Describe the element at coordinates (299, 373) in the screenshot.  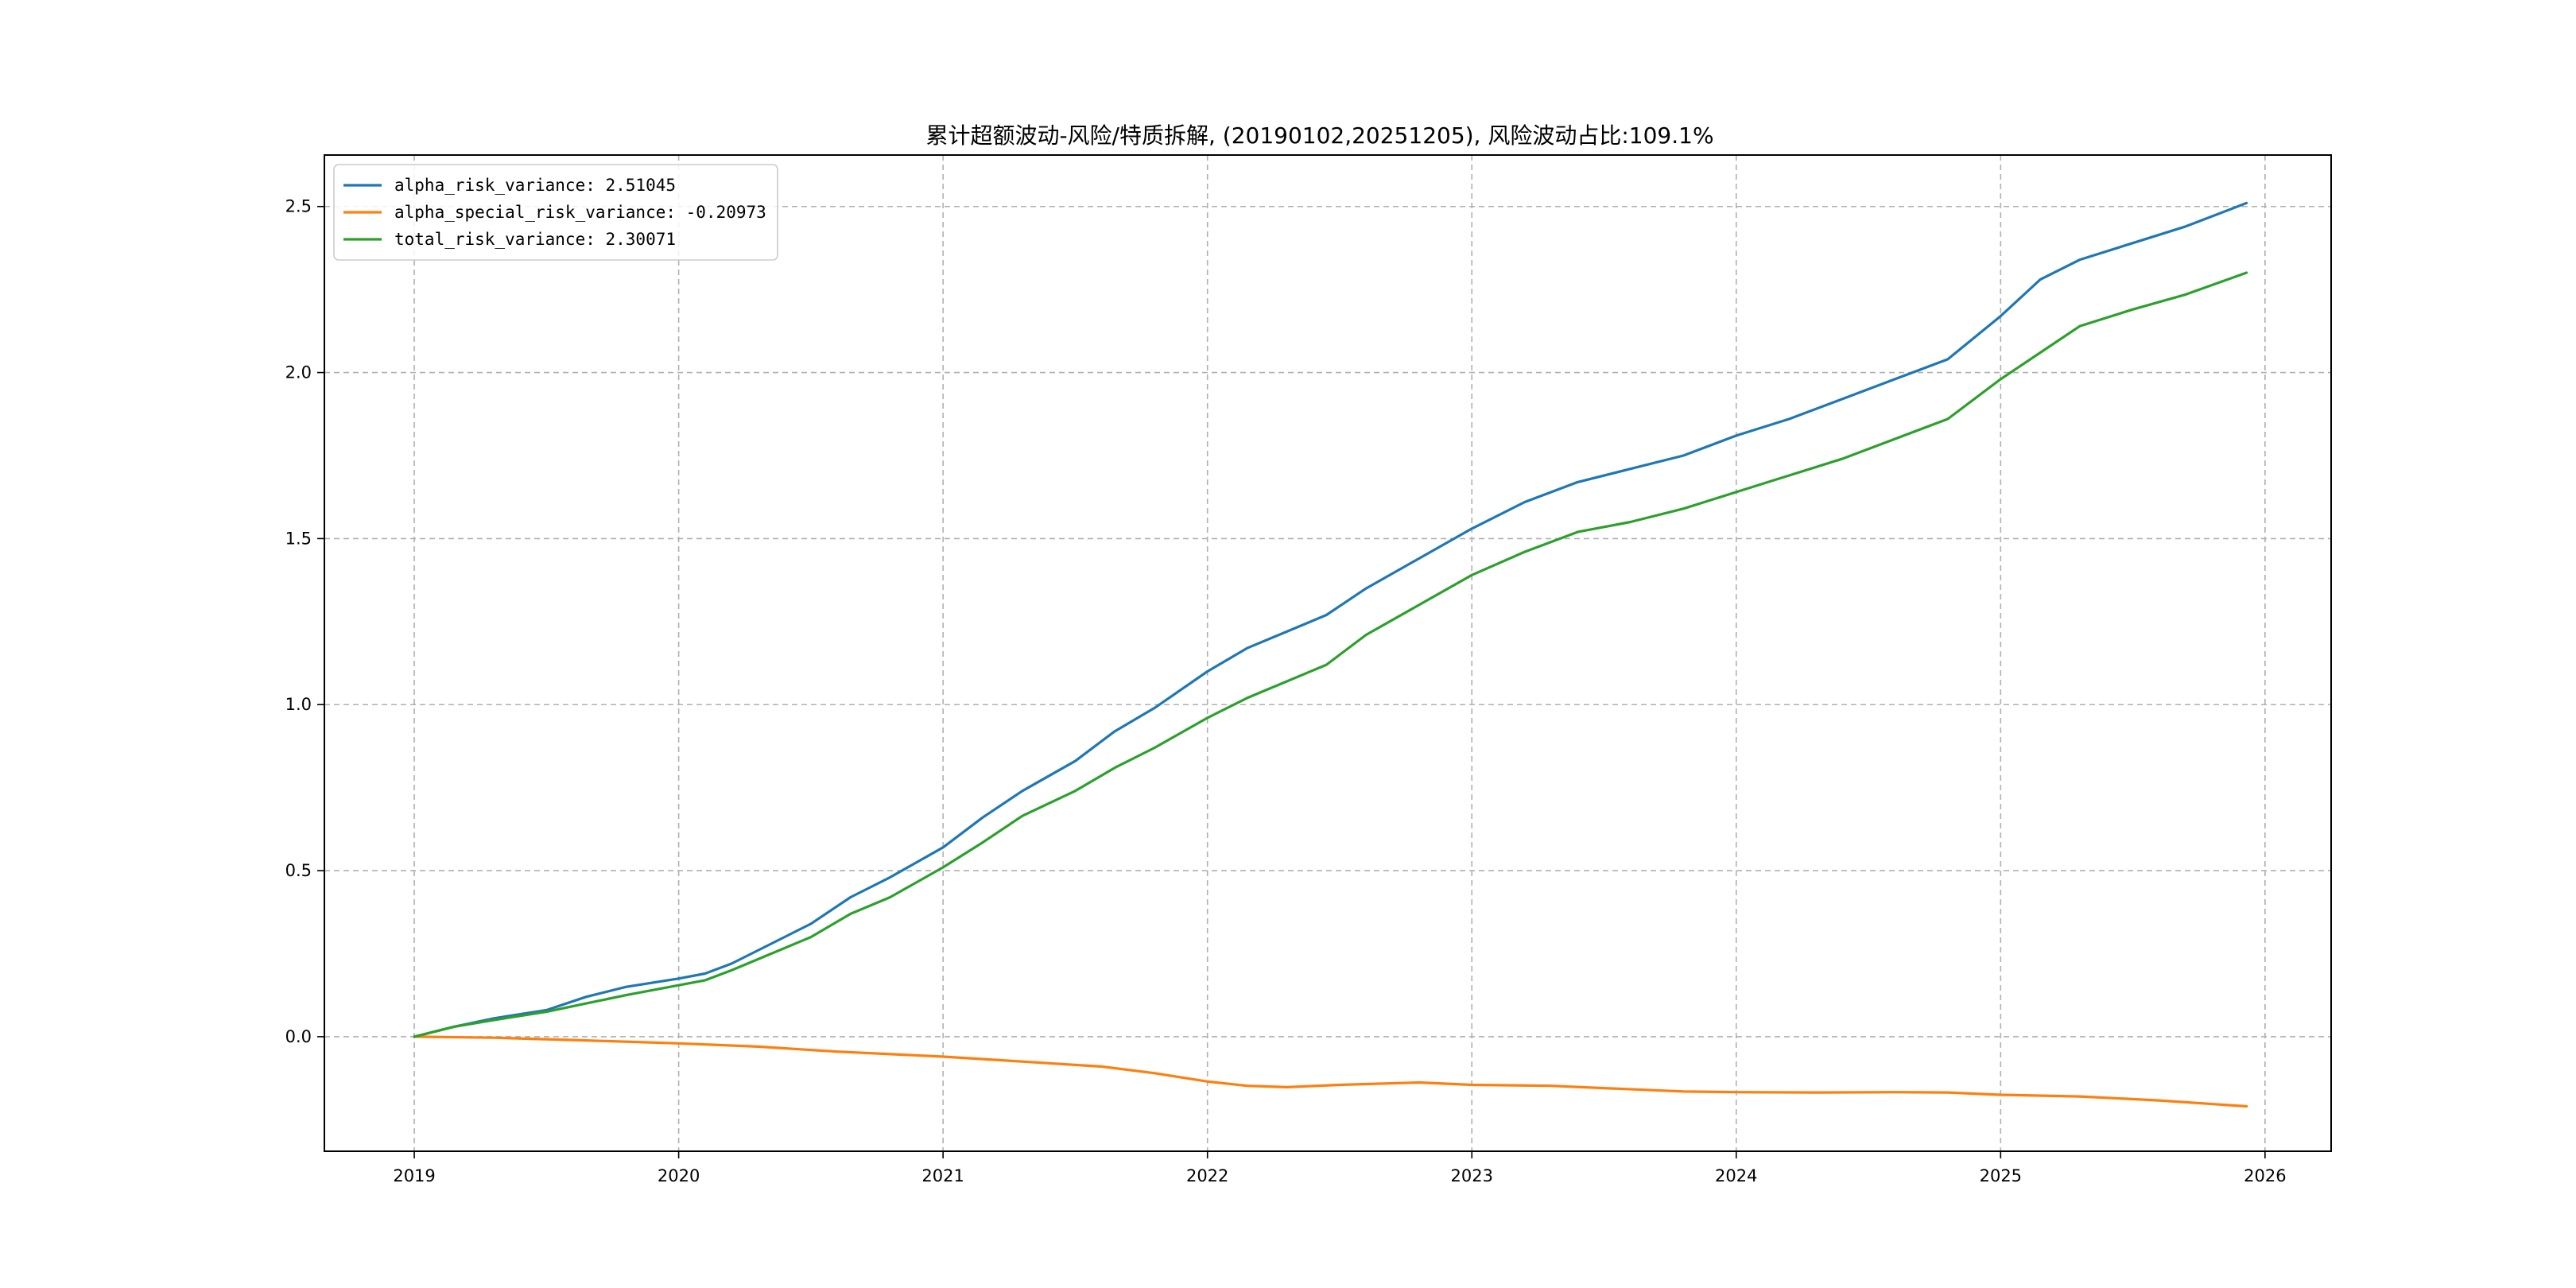
I see `y-tick-label: 2.0` at that location.